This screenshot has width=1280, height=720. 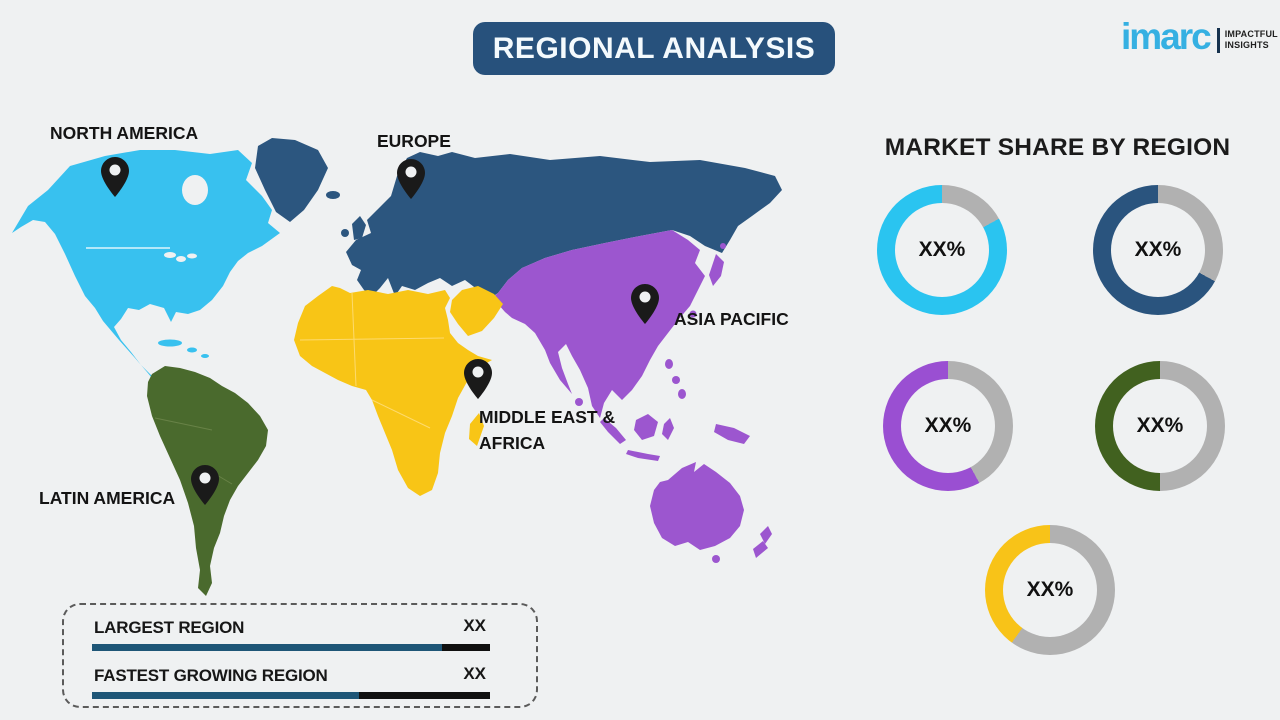 I want to click on legend-bar-largest-region, so click(x=291, y=647).